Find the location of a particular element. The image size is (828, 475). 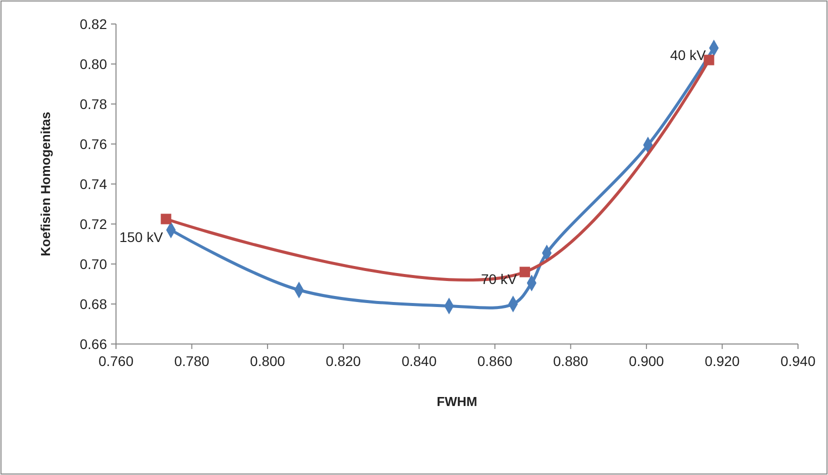

x-tick-label: 0.880 is located at coordinates (570, 361).